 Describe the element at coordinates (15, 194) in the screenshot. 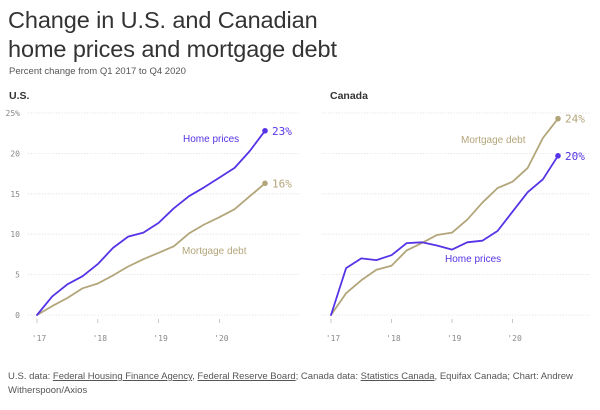

I see `y-tick-label-us-15: 15` at that location.